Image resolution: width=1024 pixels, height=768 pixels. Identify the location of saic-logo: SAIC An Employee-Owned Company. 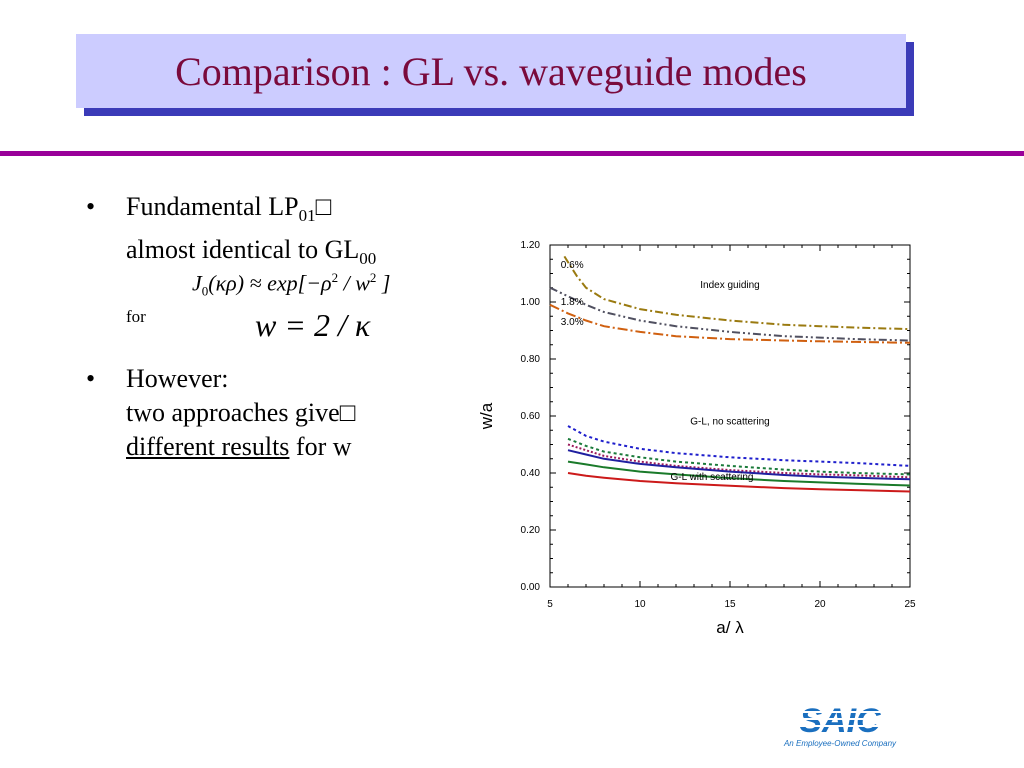
(840, 725).